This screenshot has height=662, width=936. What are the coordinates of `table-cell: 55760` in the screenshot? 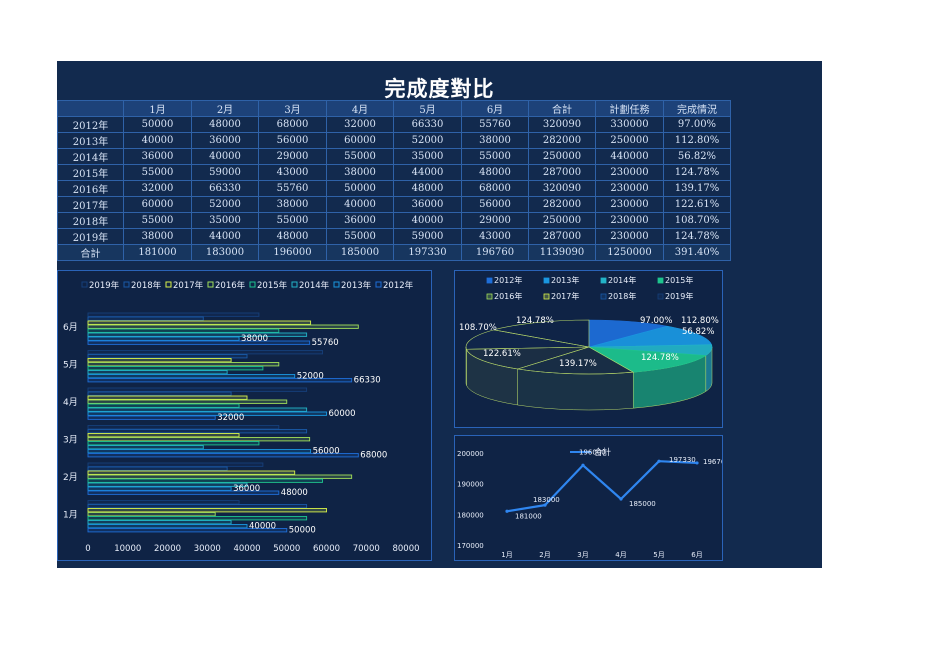 It's located at (495, 124).